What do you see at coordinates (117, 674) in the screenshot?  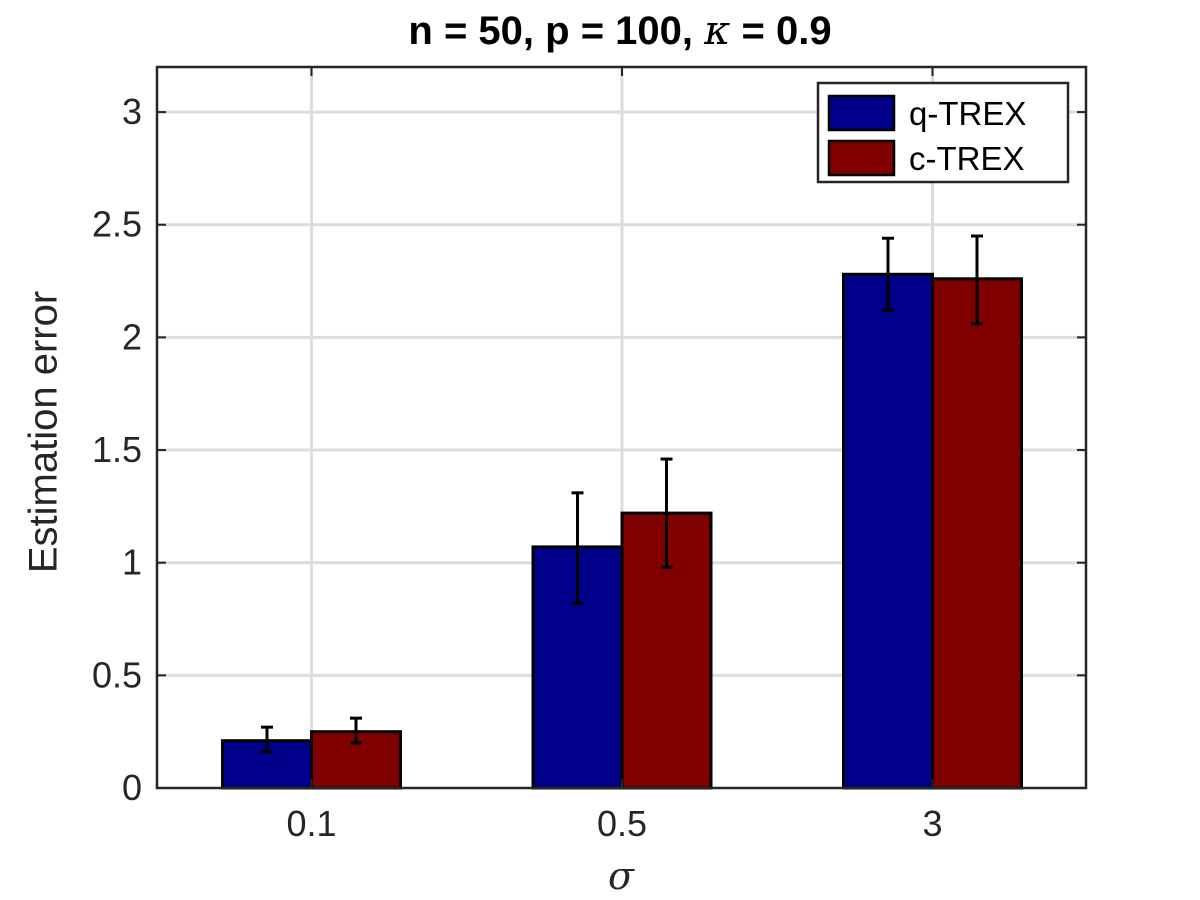 I see `y-tick-label: 0.5` at bounding box center [117, 674].